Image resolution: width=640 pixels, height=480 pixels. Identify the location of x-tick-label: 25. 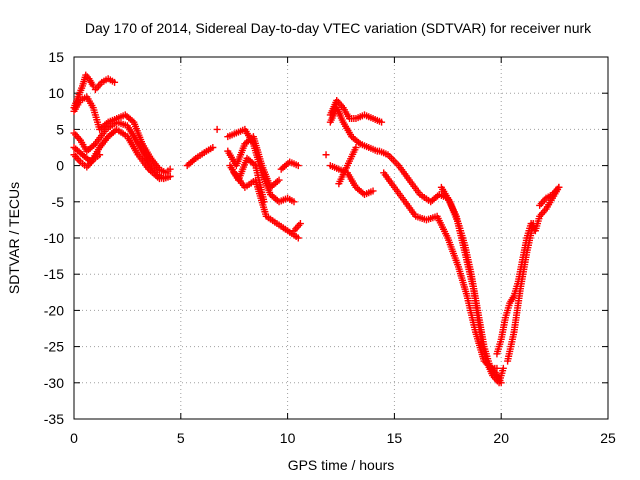
(608, 438).